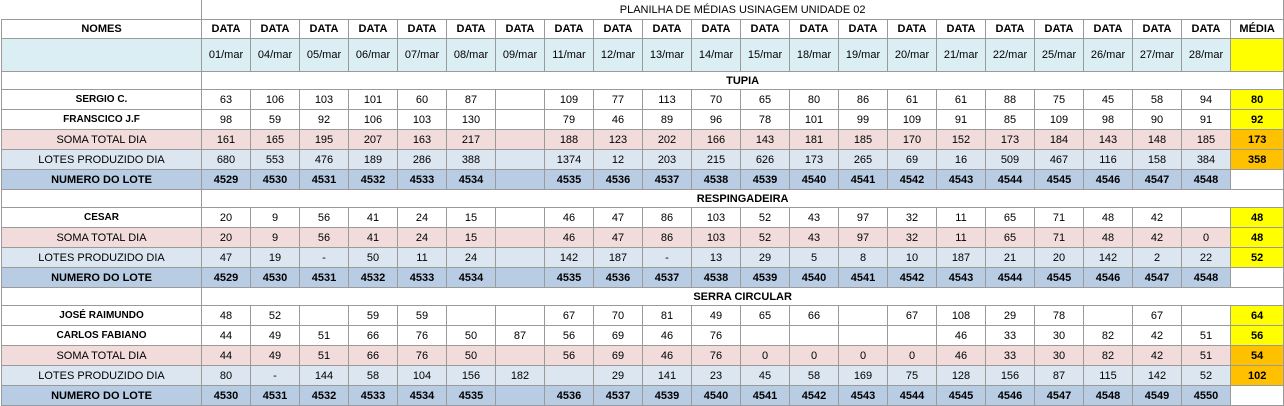 This screenshot has width=1284, height=406. Describe the element at coordinates (912, 355) in the screenshot. I see `value-cell: 0` at that location.